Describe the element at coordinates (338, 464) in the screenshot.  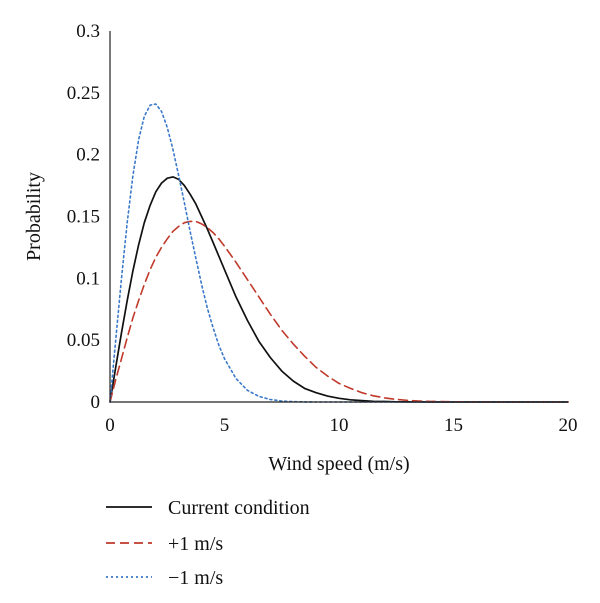
I see `x-axis-title: Wind speed (m/s)` at that location.